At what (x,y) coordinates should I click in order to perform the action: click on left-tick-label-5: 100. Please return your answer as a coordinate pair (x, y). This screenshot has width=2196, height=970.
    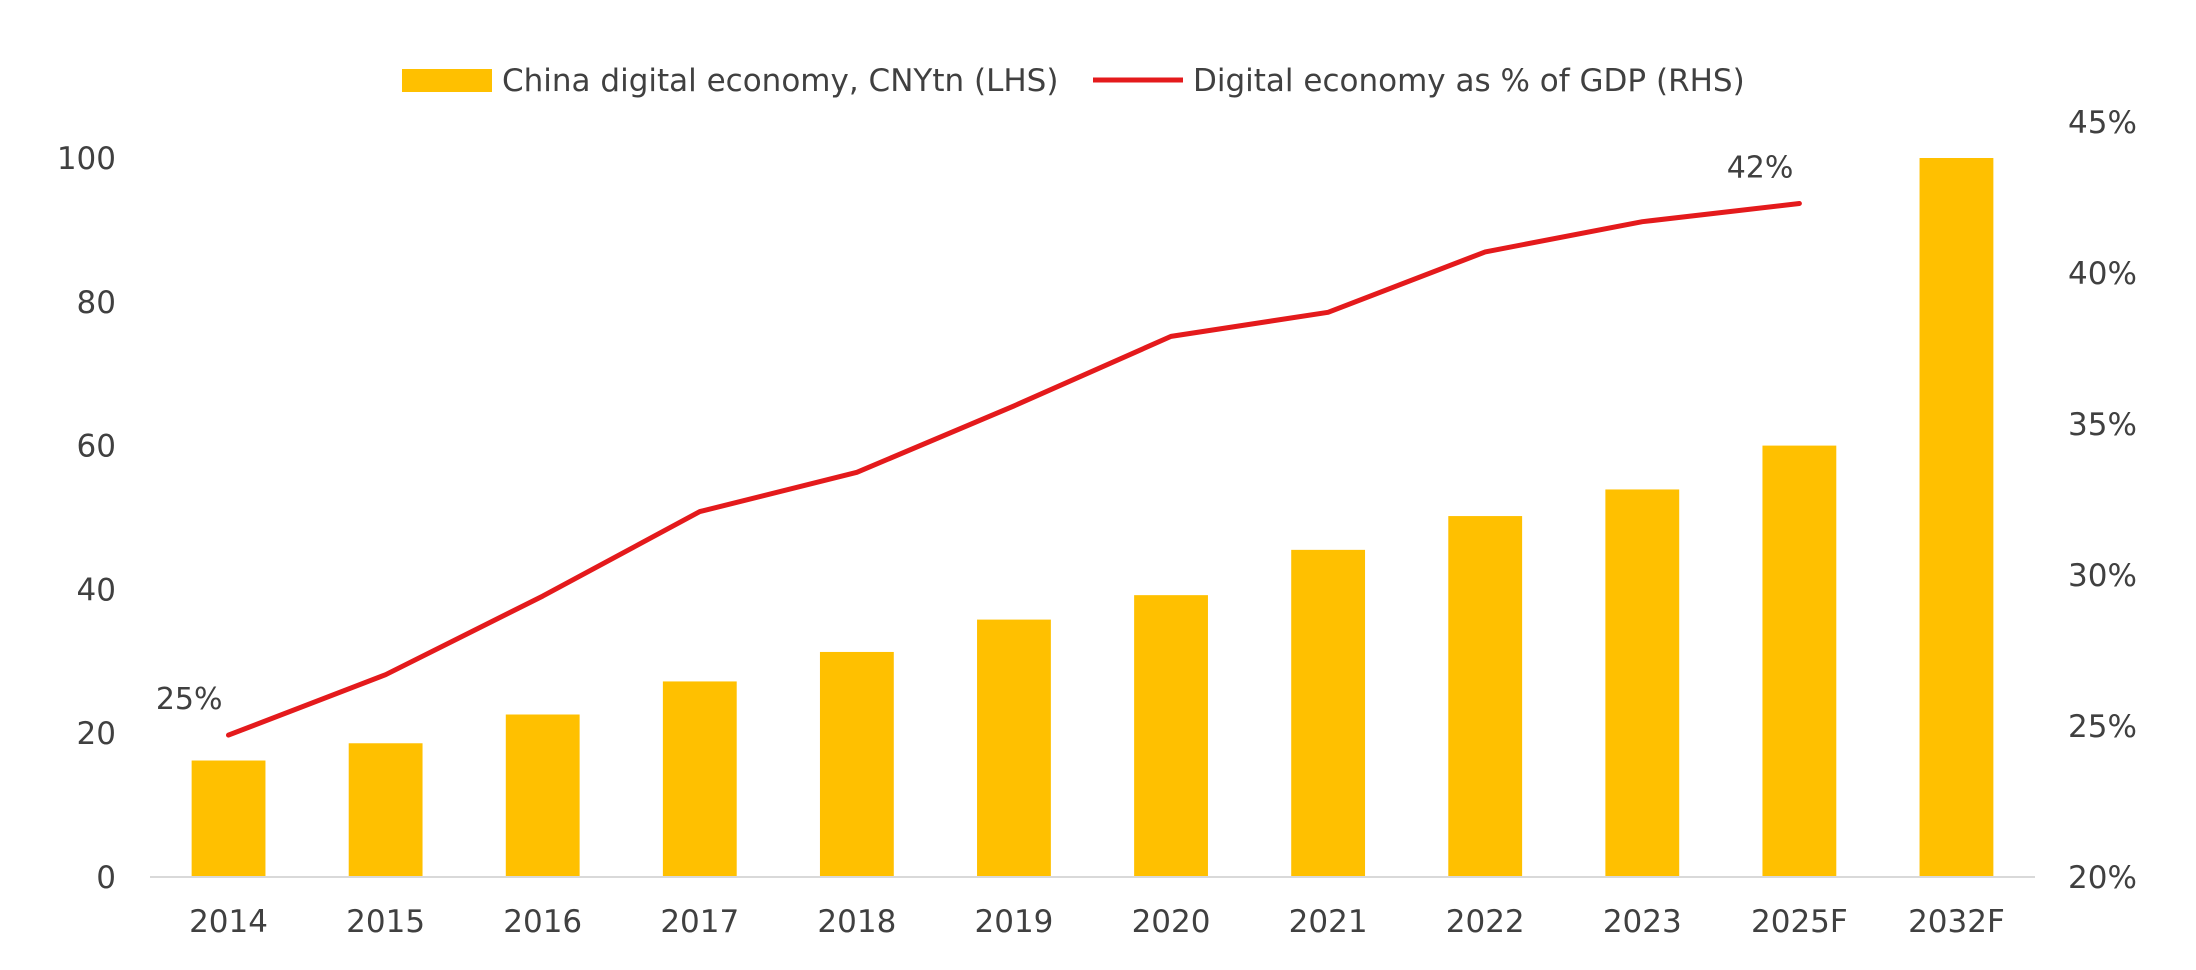
    Looking at the image, I should click on (86, 159).